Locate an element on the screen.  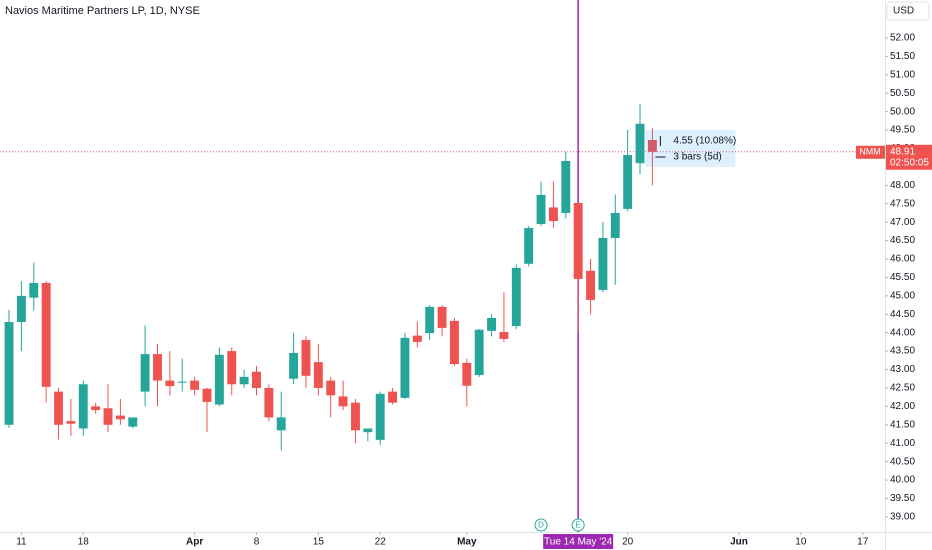
event-marker is located at coordinates (578, 525).